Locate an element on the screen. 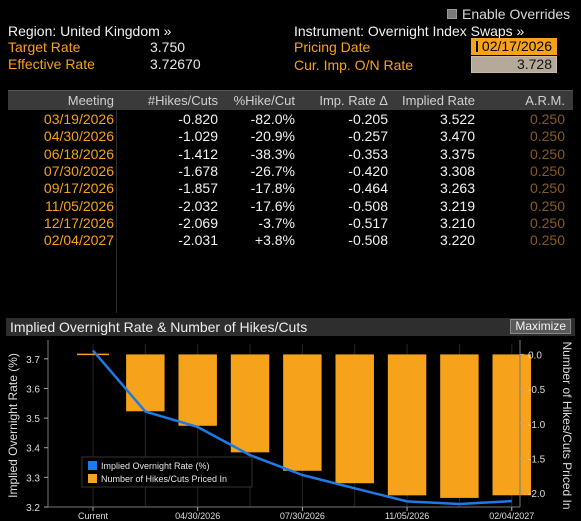 Image resolution: width=581 pixels, height=521 pixels. pct-hike-cut-value: -82.0% is located at coordinates (272, 119).